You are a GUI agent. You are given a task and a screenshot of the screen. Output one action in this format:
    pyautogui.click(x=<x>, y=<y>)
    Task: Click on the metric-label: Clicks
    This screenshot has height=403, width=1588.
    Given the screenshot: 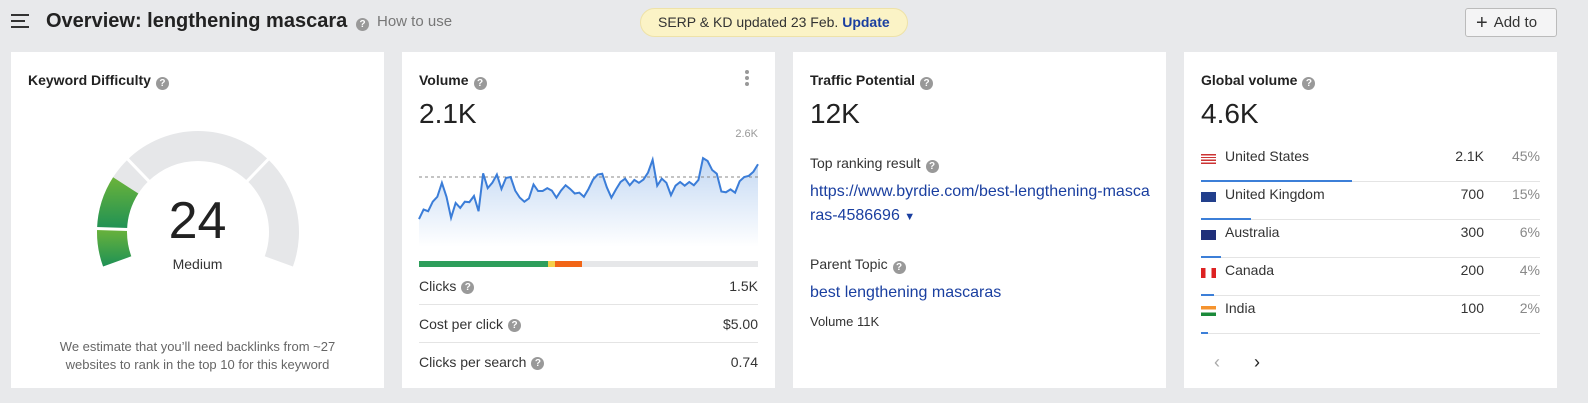 What is the action you would take?
    pyautogui.click(x=438, y=286)
    